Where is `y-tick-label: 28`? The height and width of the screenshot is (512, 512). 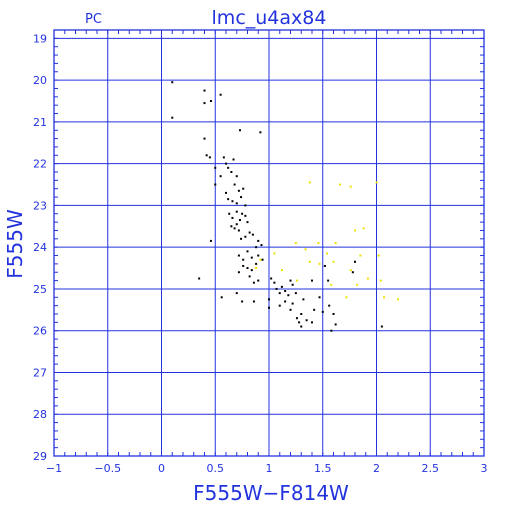 y-tick-label: 28 is located at coordinates (40, 414).